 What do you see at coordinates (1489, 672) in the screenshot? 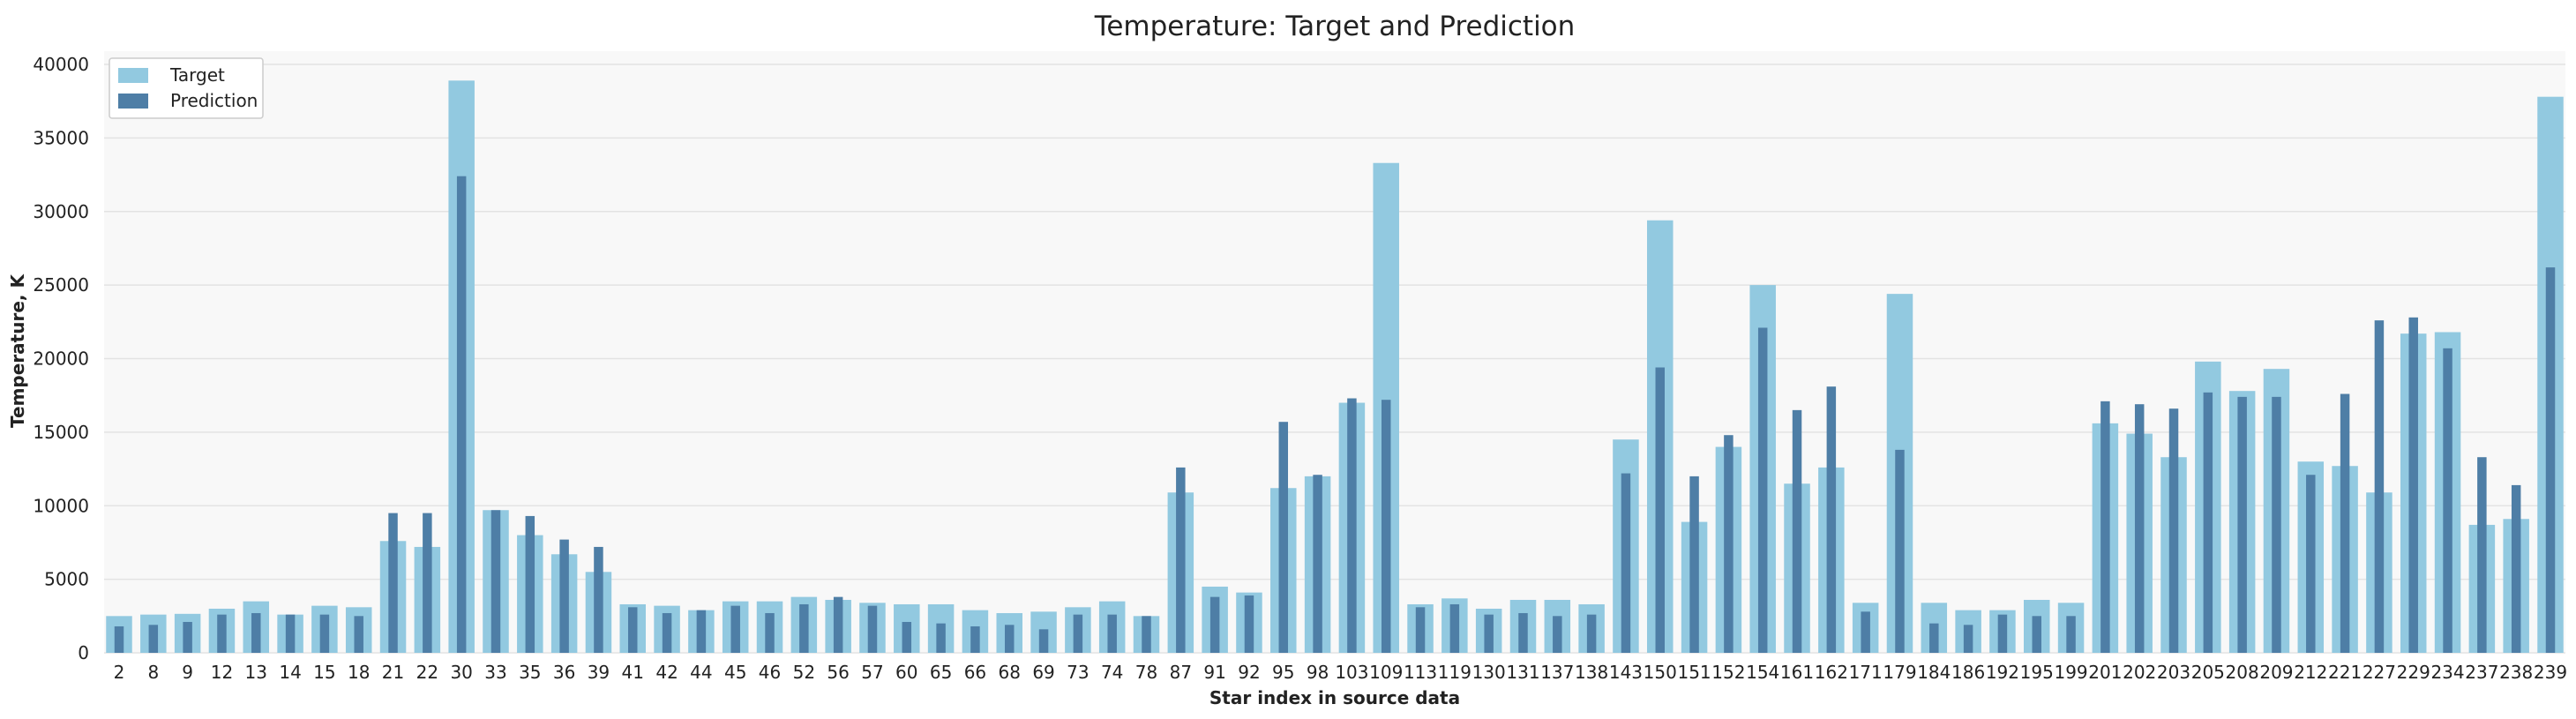
I see `x-tick-label: 130` at bounding box center [1489, 672].